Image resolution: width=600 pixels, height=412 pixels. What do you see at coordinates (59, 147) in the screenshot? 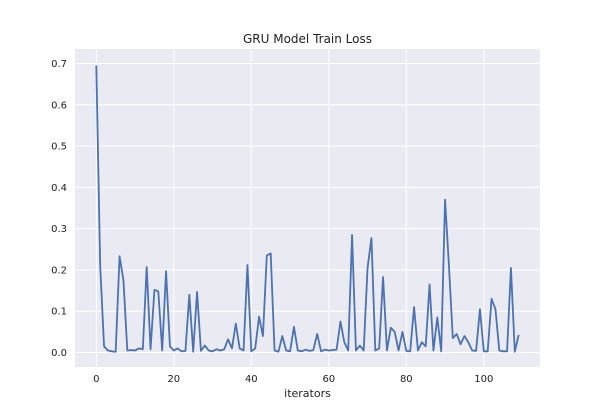
I see `y-tick-label: 0.5` at bounding box center [59, 147].